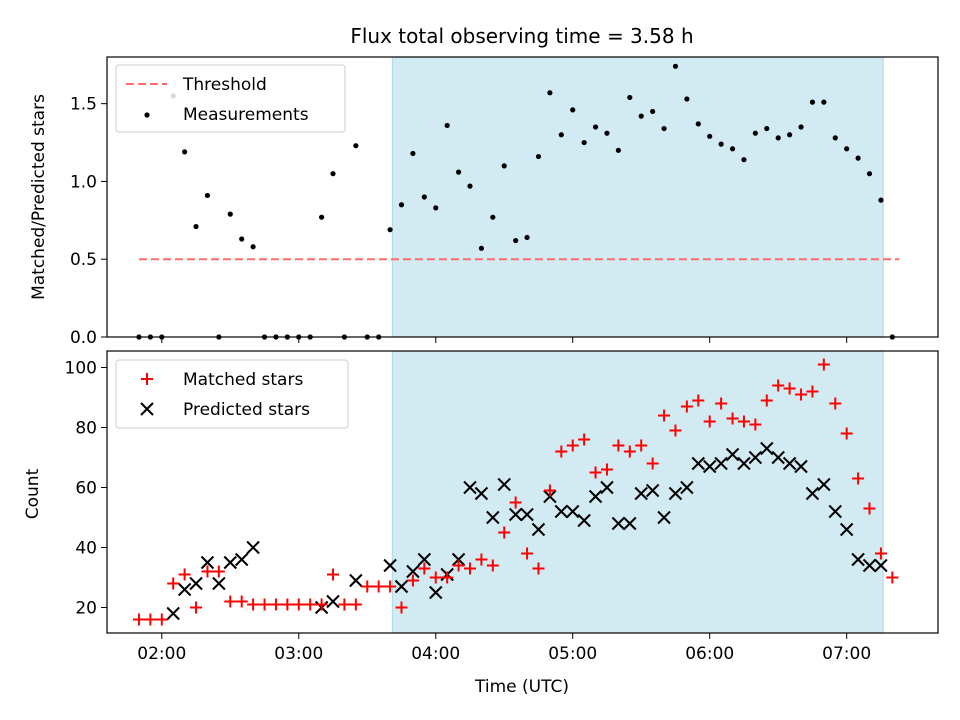  I want to click on legend-matched-swatch, so click(147, 379).